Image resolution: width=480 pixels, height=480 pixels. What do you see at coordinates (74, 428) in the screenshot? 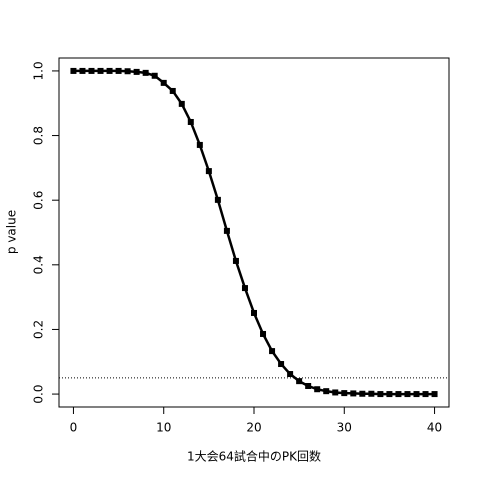
I see `x-tick-label: 0` at bounding box center [74, 428].